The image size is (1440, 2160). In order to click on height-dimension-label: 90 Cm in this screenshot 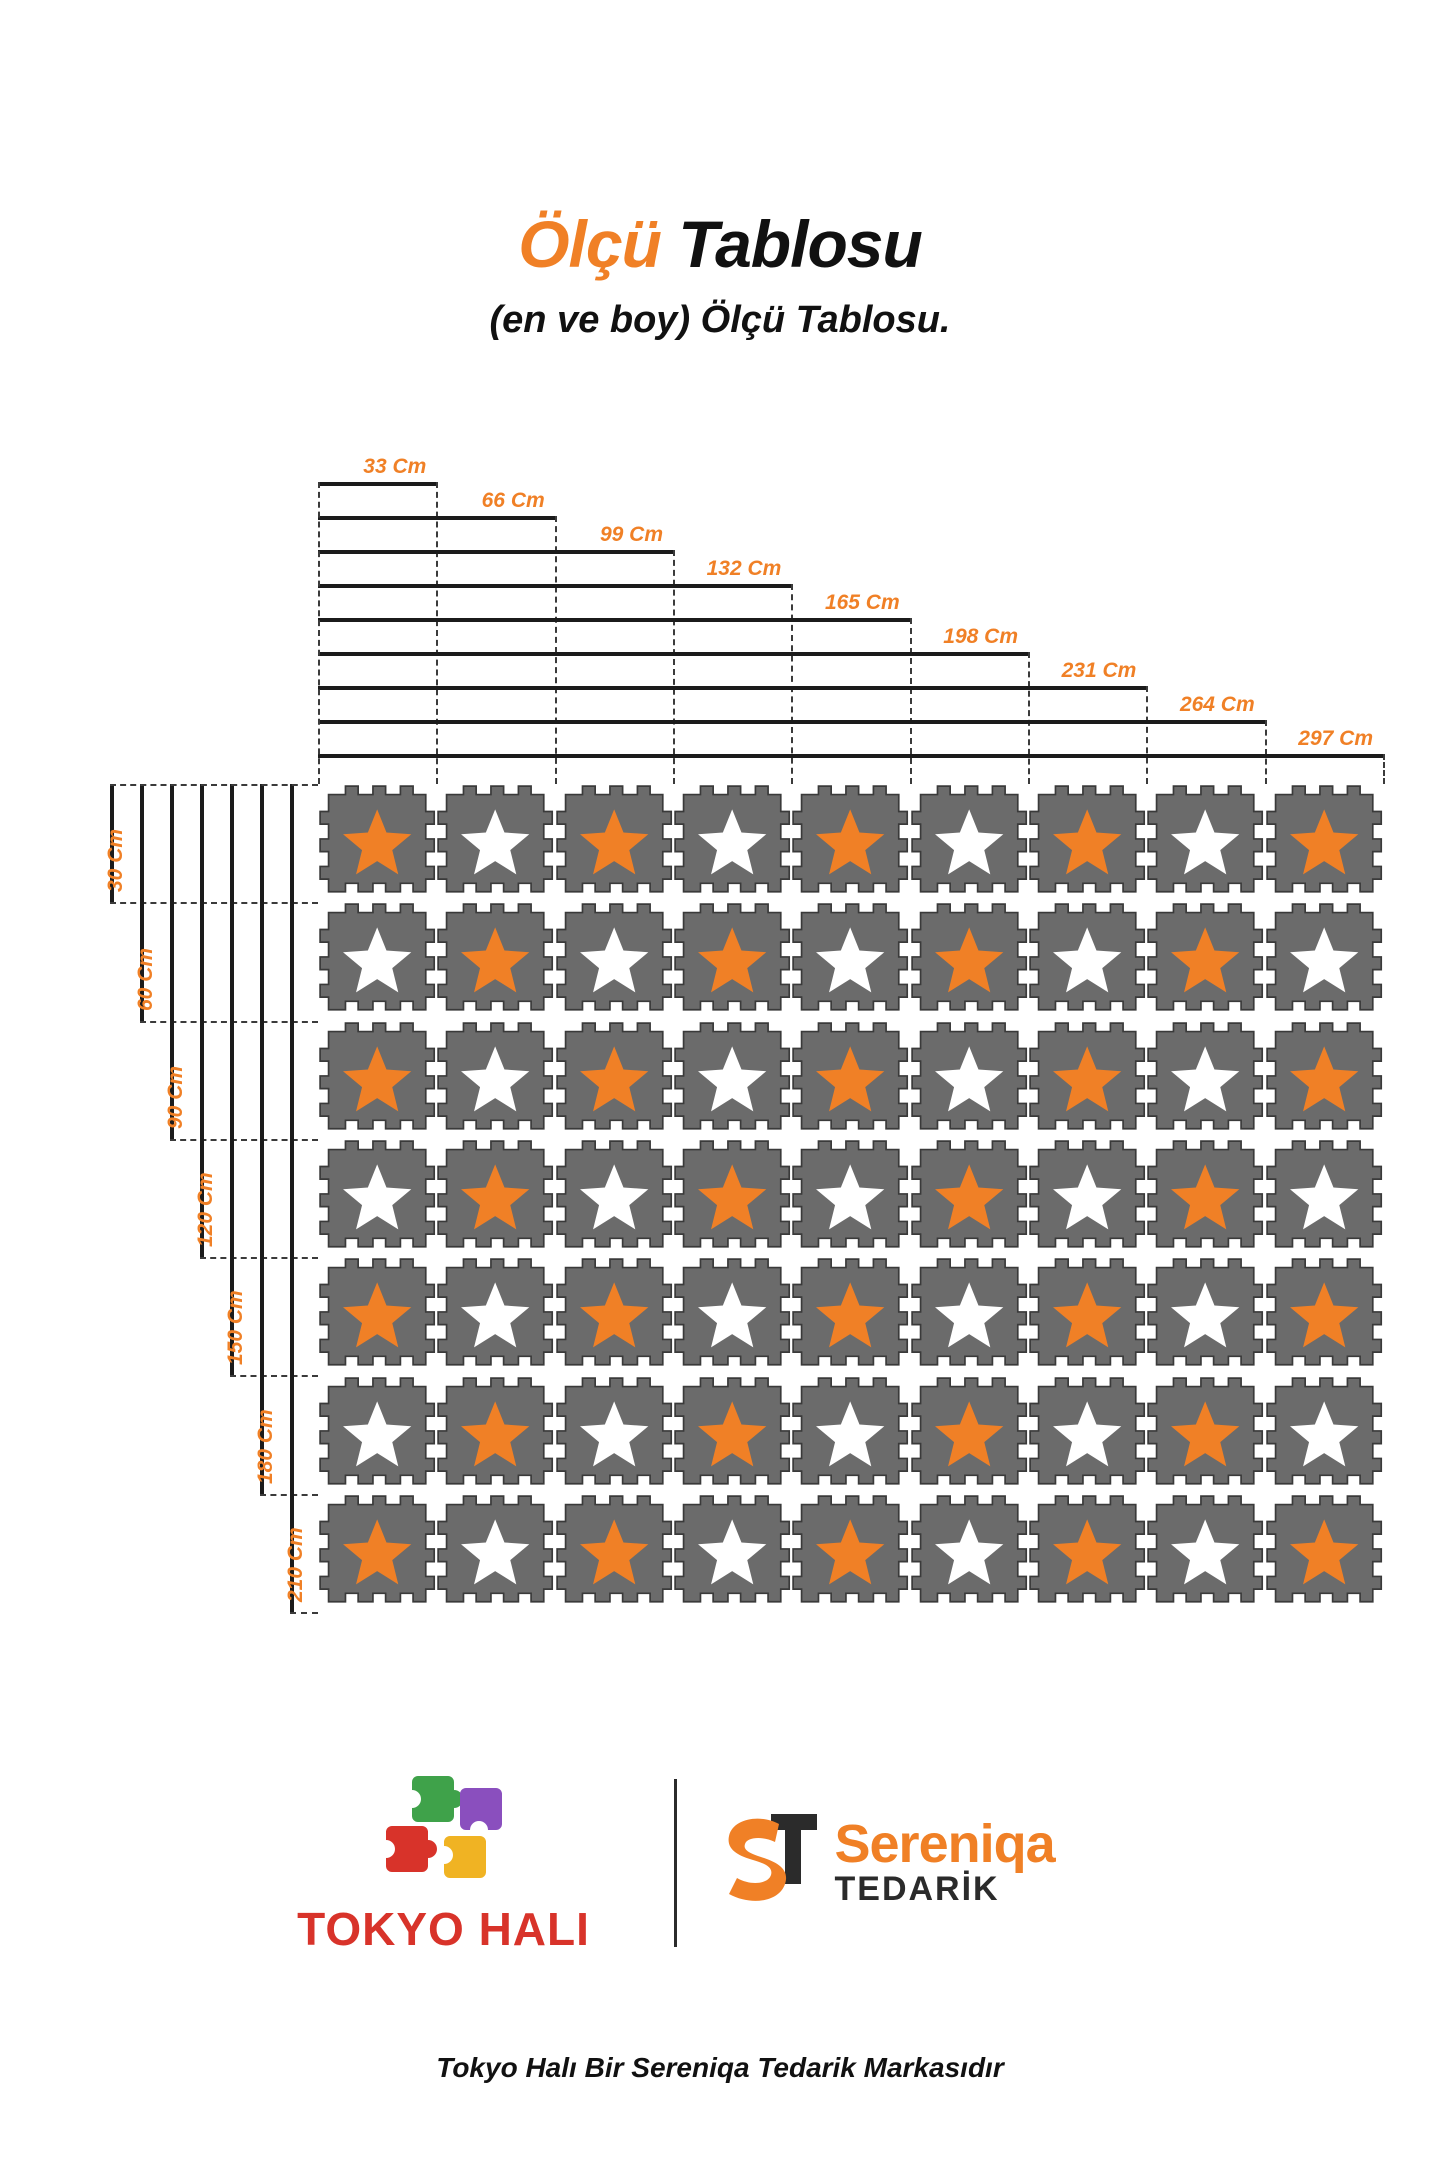, I will do `click(175, 1097)`.